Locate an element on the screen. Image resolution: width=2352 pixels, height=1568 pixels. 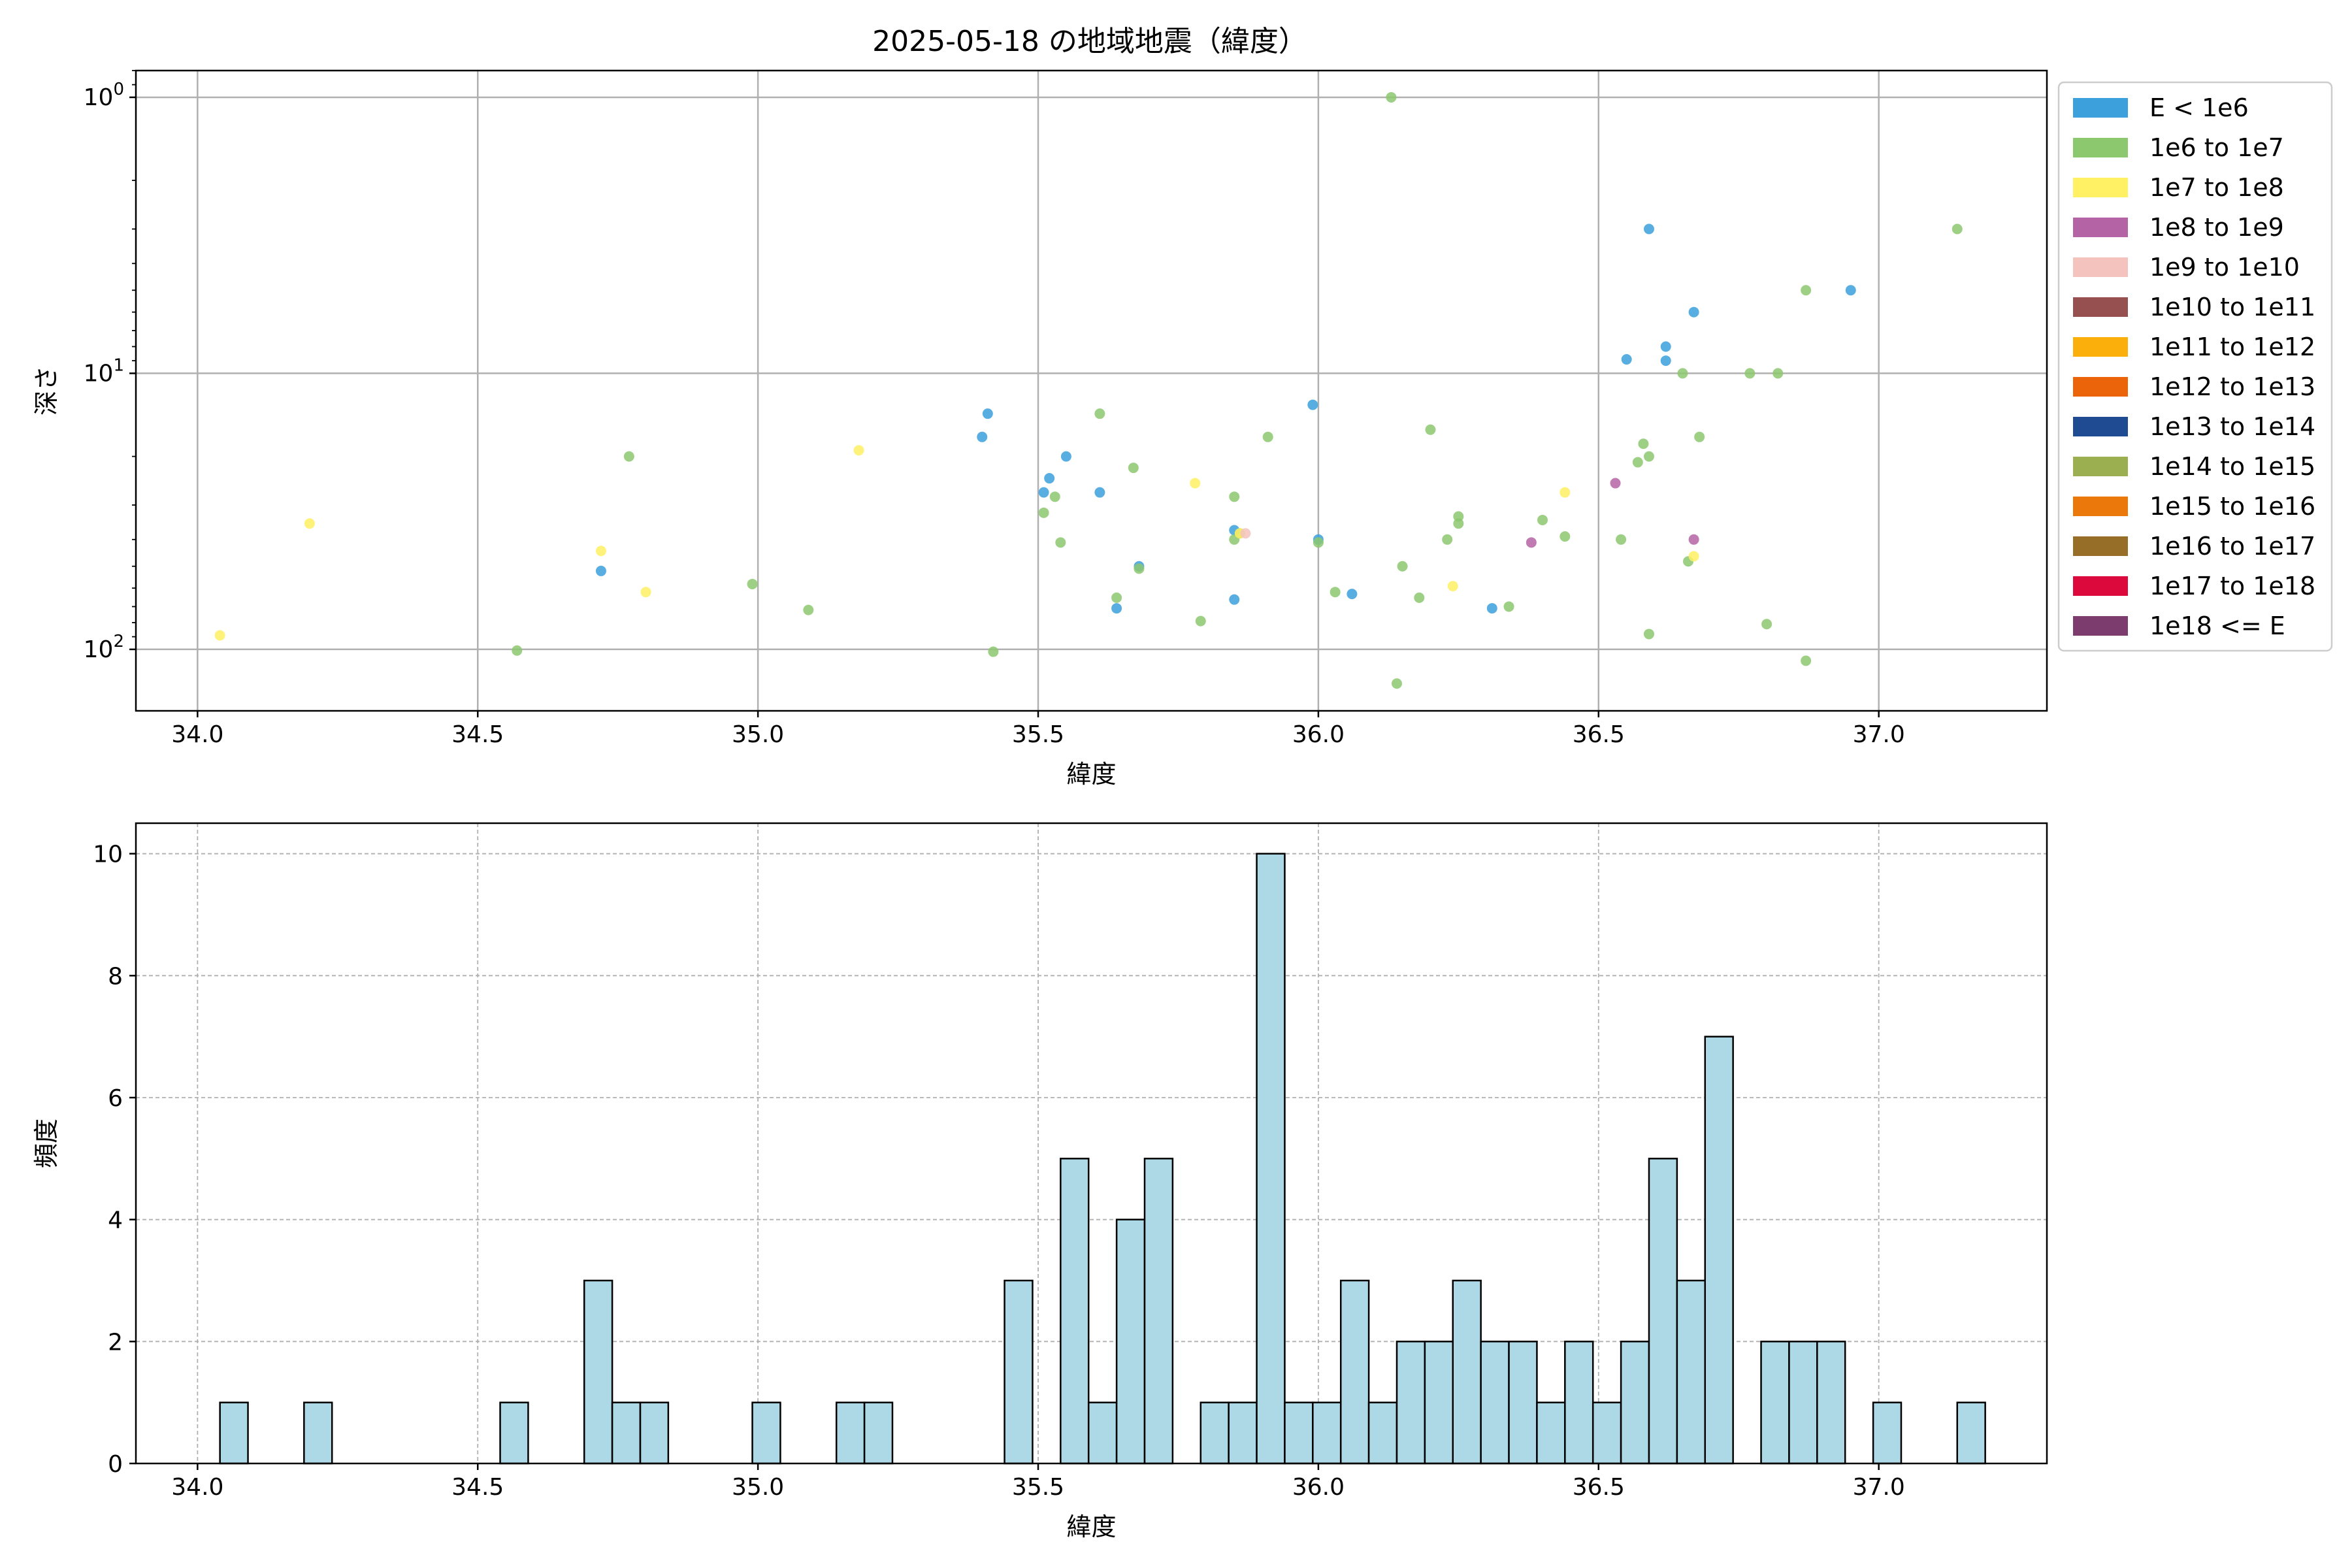
histogram-y-tick-label: 2 is located at coordinates (115, 1342).